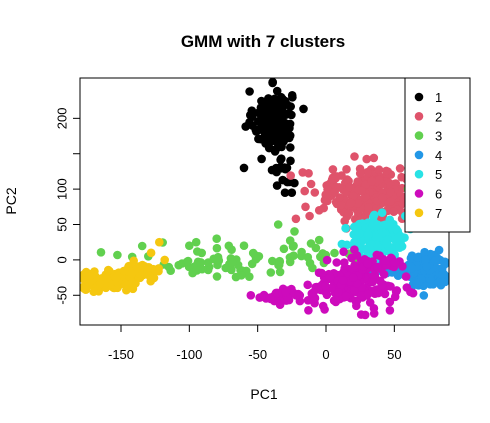 This screenshot has width=490, height=423. What do you see at coordinates (61, 295) in the screenshot?
I see `y-tick-label: -50` at bounding box center [61, 295].